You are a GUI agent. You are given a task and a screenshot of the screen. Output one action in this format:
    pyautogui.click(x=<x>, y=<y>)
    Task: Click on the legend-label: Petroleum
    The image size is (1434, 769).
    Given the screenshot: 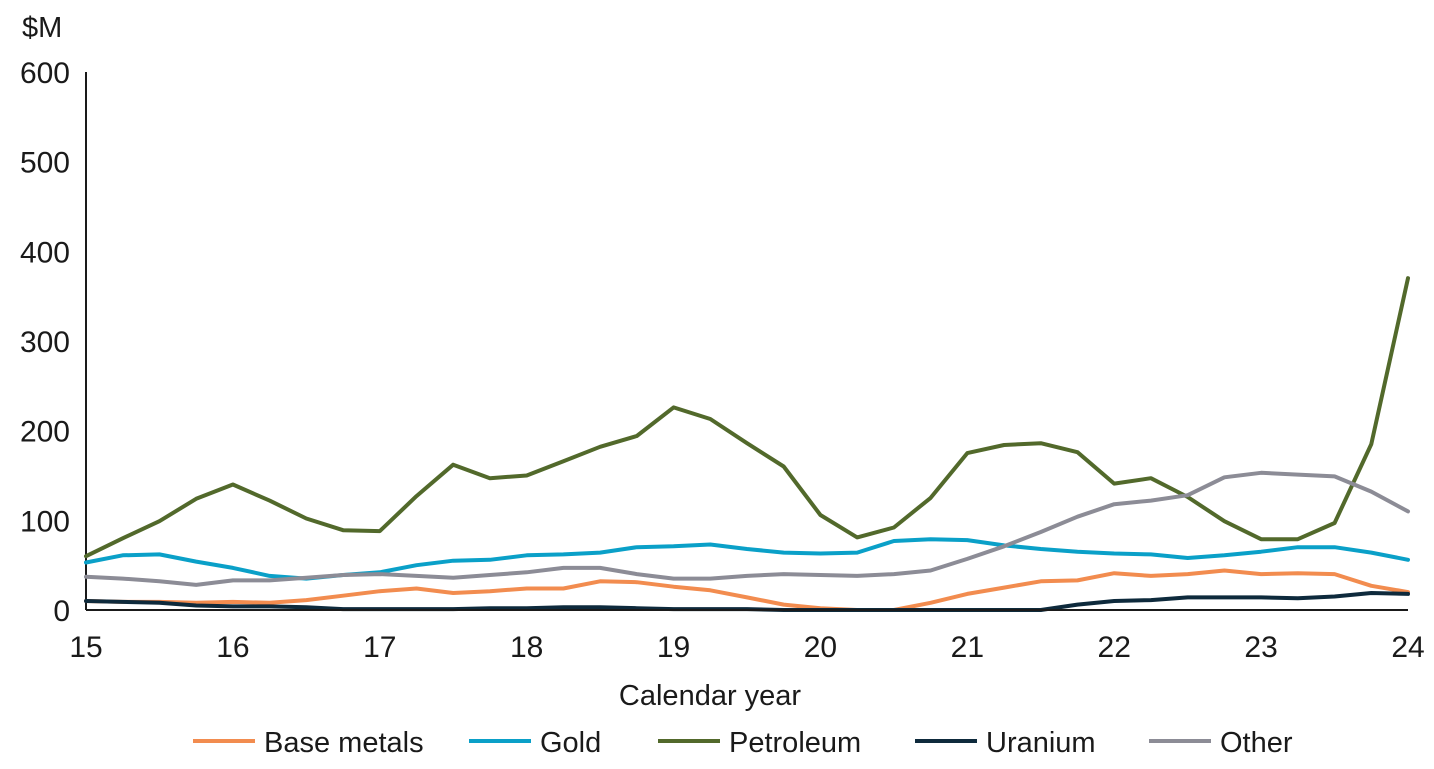 What is the action you would take?
    pyautogui.click(x=795, y=743)
    